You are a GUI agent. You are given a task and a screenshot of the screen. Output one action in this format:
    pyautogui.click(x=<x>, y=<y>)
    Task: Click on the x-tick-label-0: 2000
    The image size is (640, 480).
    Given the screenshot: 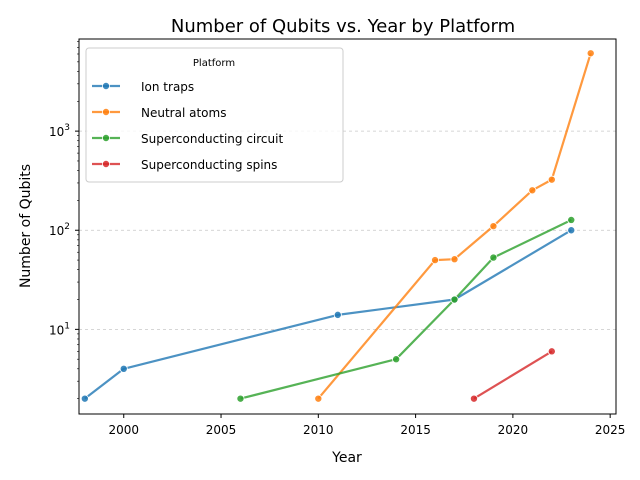 What is the action you would take?
    pyautogui.click(x=123, y=430)
    